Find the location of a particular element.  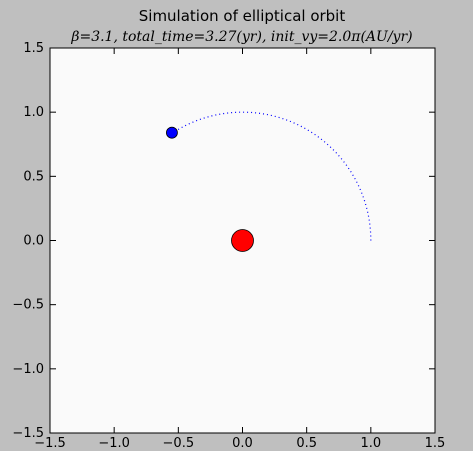

y-tick-labels: −1.5 −1.0 −0.5 0.0 0.5 1.0 1.5 is located at coordinates (28, 241).